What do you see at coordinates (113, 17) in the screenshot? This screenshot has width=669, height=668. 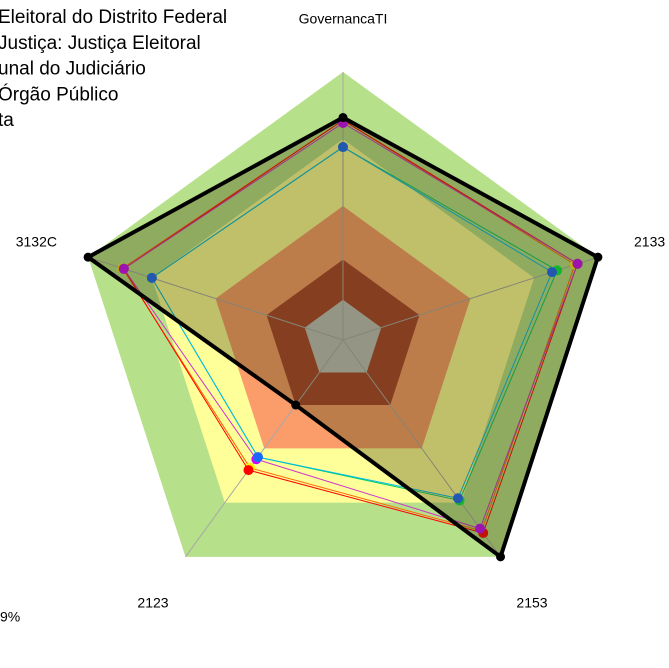 I see `legend-label: Eleitoral do Distrito Federal` at bounding box center [113, 17].